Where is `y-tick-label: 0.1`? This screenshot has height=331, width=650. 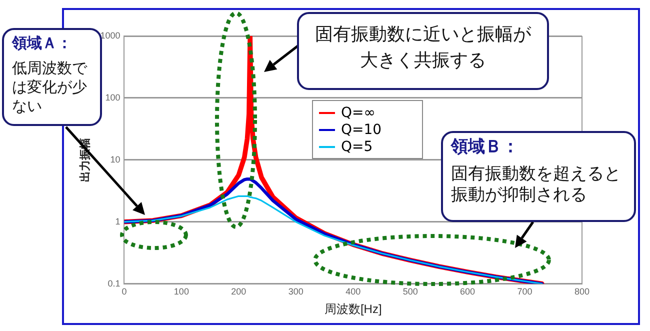 y-tick-label: 0.1 is located at coordinates (114, 283).